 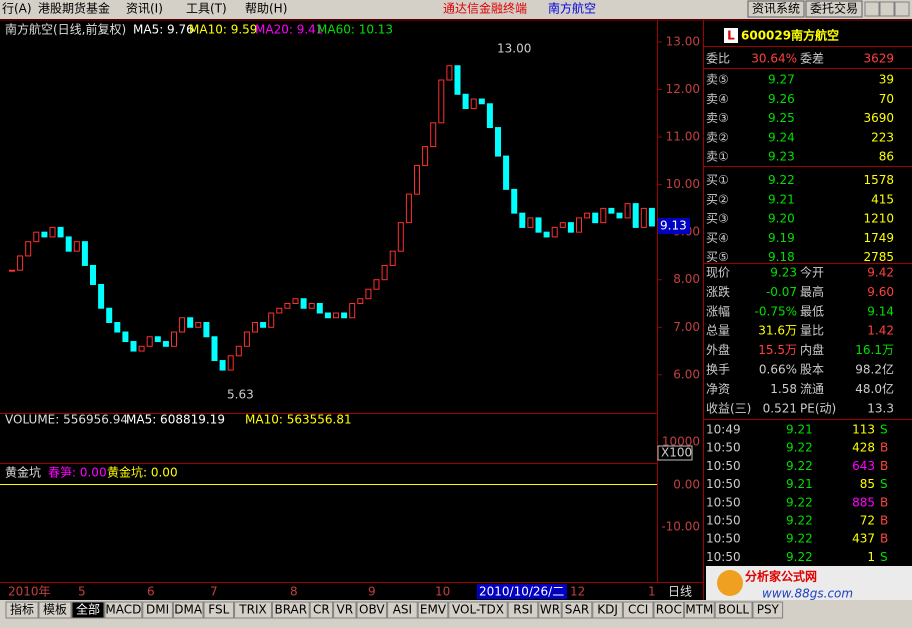 What do you see at coordinates (577, 592) in the screenshot?
I see `date-label: 12` at bounding box center [577, 592].